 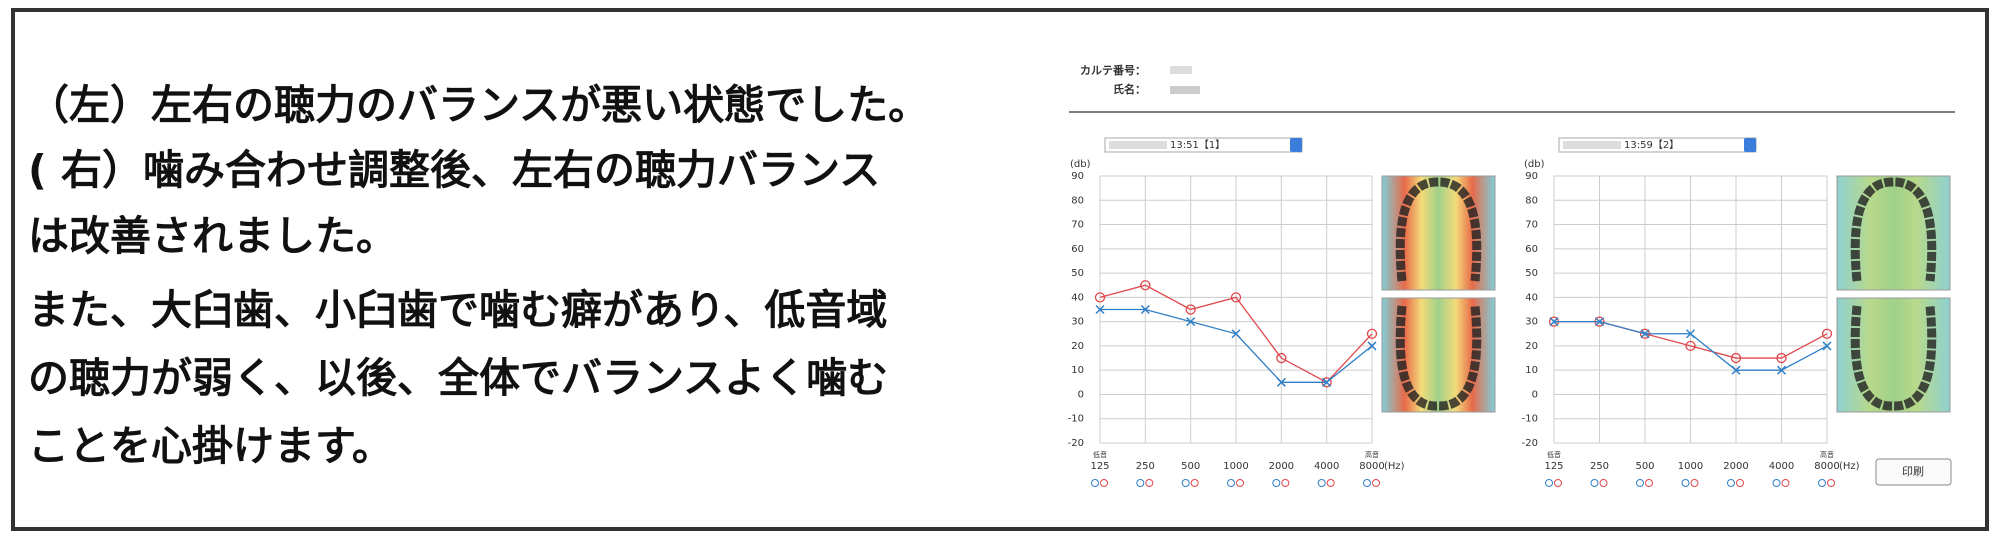 What do you see at coordinates (458, 378) in the screenshot?
I see `caption-line: の聴力が弱く、以後、全体でバランスよく噛む` at bounding box center [458, 378].